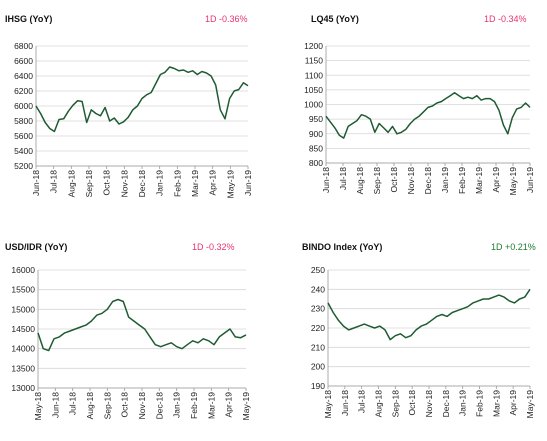 Image resolution: width=547 pixels, height=441 pixels. What do you see at coordinates (318, 386) in the screenshot?
I see `y-tick-label: 190` at bounding box center [318, 386].